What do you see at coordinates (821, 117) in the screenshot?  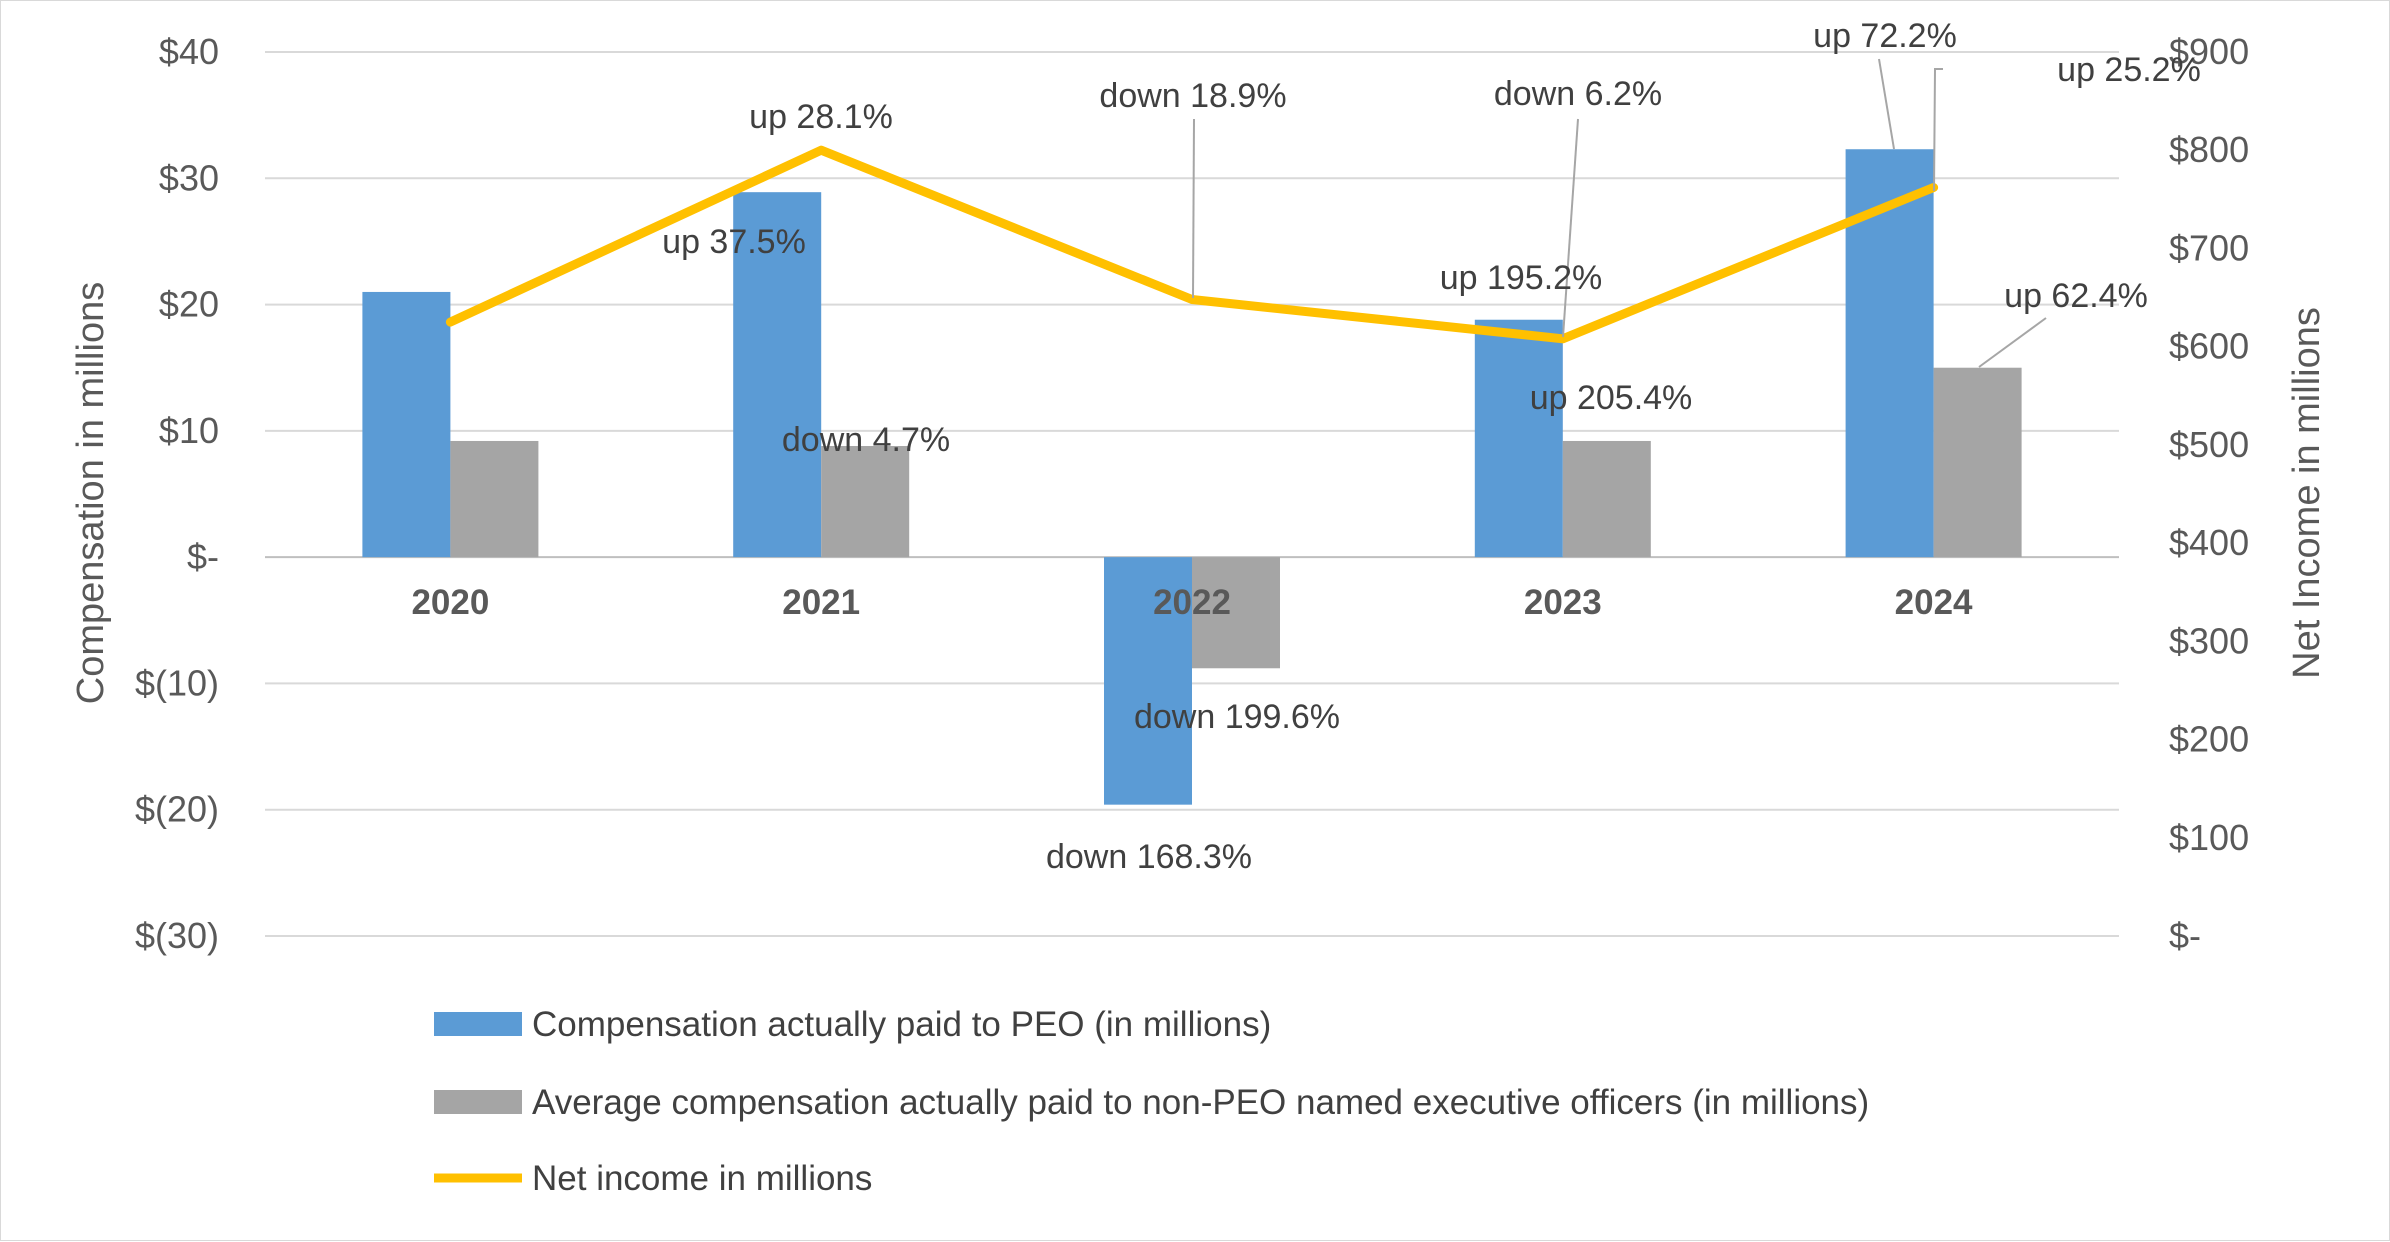 I see `annotation-label: up 28.1%` at bounding box center [821, 117].